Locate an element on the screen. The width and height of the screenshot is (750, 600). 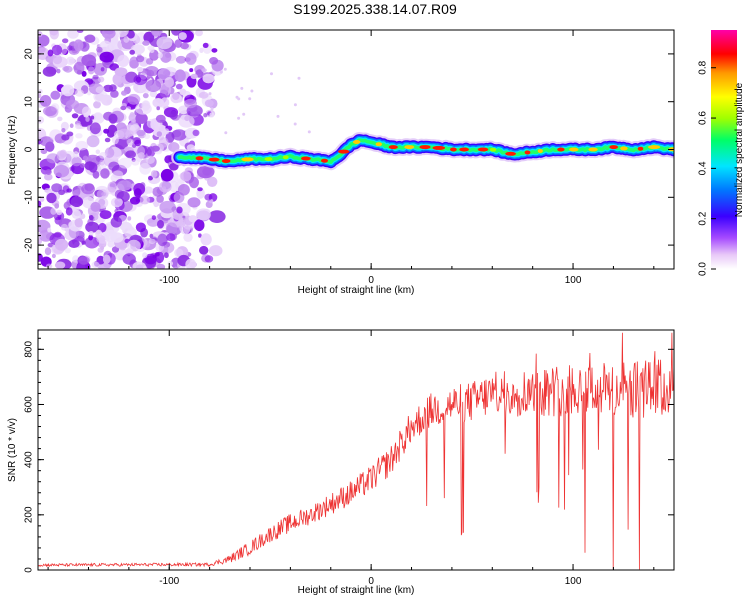
snr-ylabel: SNR (10 * v/v) is located at coordinates (12, 450).